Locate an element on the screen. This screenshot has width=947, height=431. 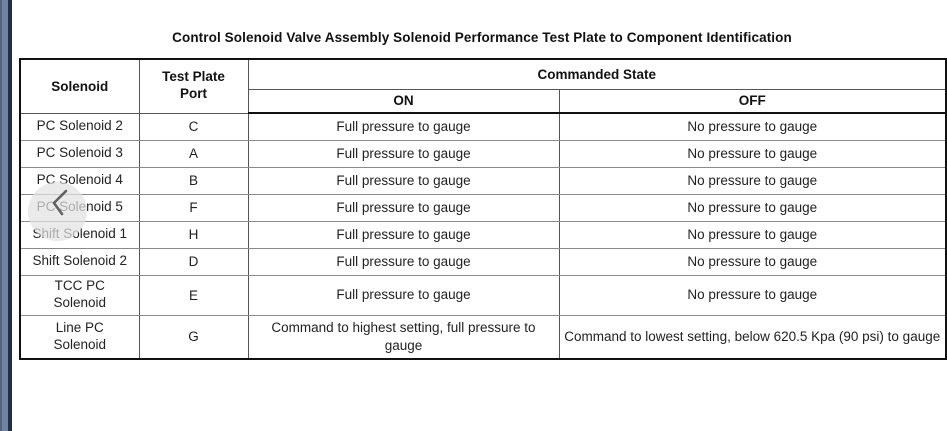
column-header-test-plate-port: Test Plate Port is located at coordinates (193, 86).